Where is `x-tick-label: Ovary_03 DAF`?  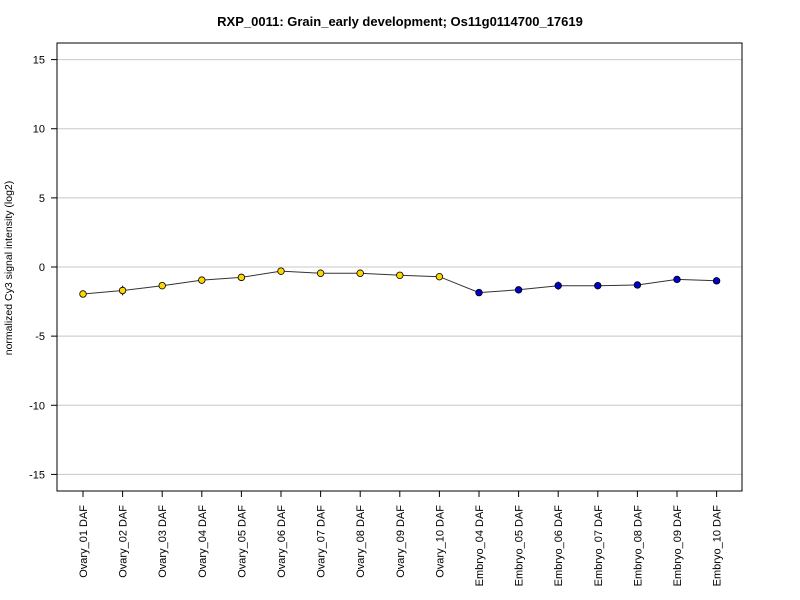
x-tick-label: Ovary_03 DAF is located at coordinates (163, 541).